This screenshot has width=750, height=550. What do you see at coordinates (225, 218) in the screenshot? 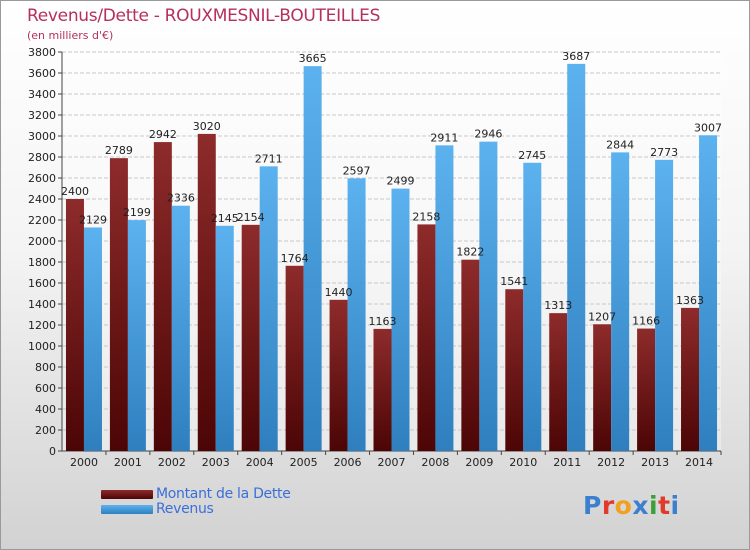
I see `data-label-revenus: 2145` at bounding box center [225, 218].